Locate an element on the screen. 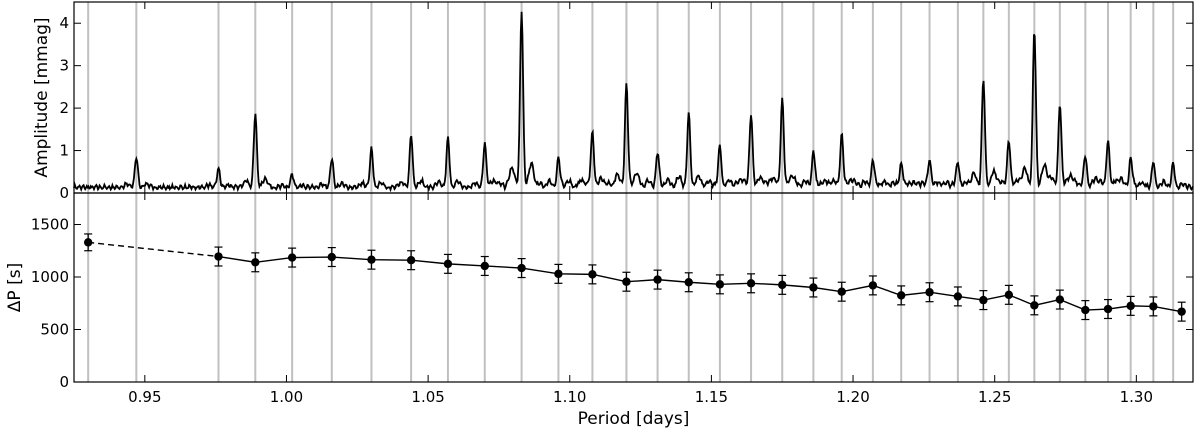 This screenshot has height=432, width=1200. dashed-connector-line is located at coordinates (153, 249).